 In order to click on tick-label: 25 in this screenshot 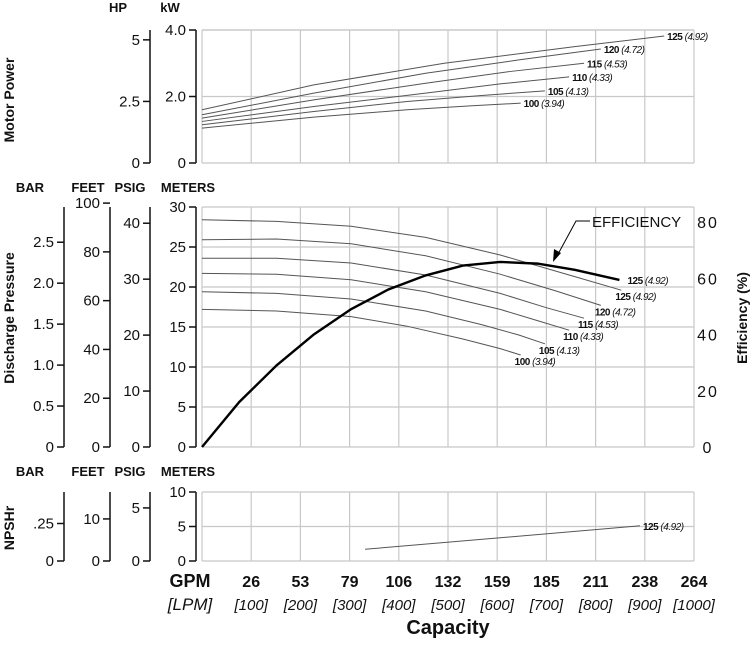, I will do `click(177, 247)`.